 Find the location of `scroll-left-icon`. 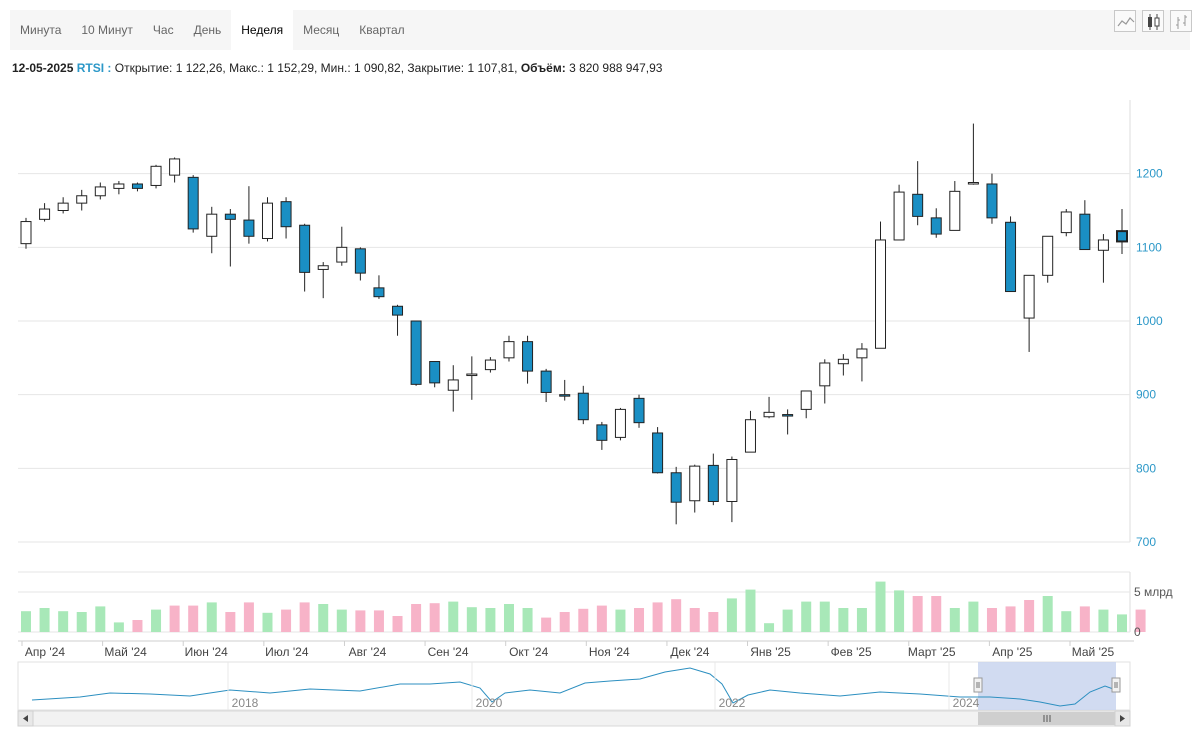

scroll-left-icon is located at coordinates (25, 718).